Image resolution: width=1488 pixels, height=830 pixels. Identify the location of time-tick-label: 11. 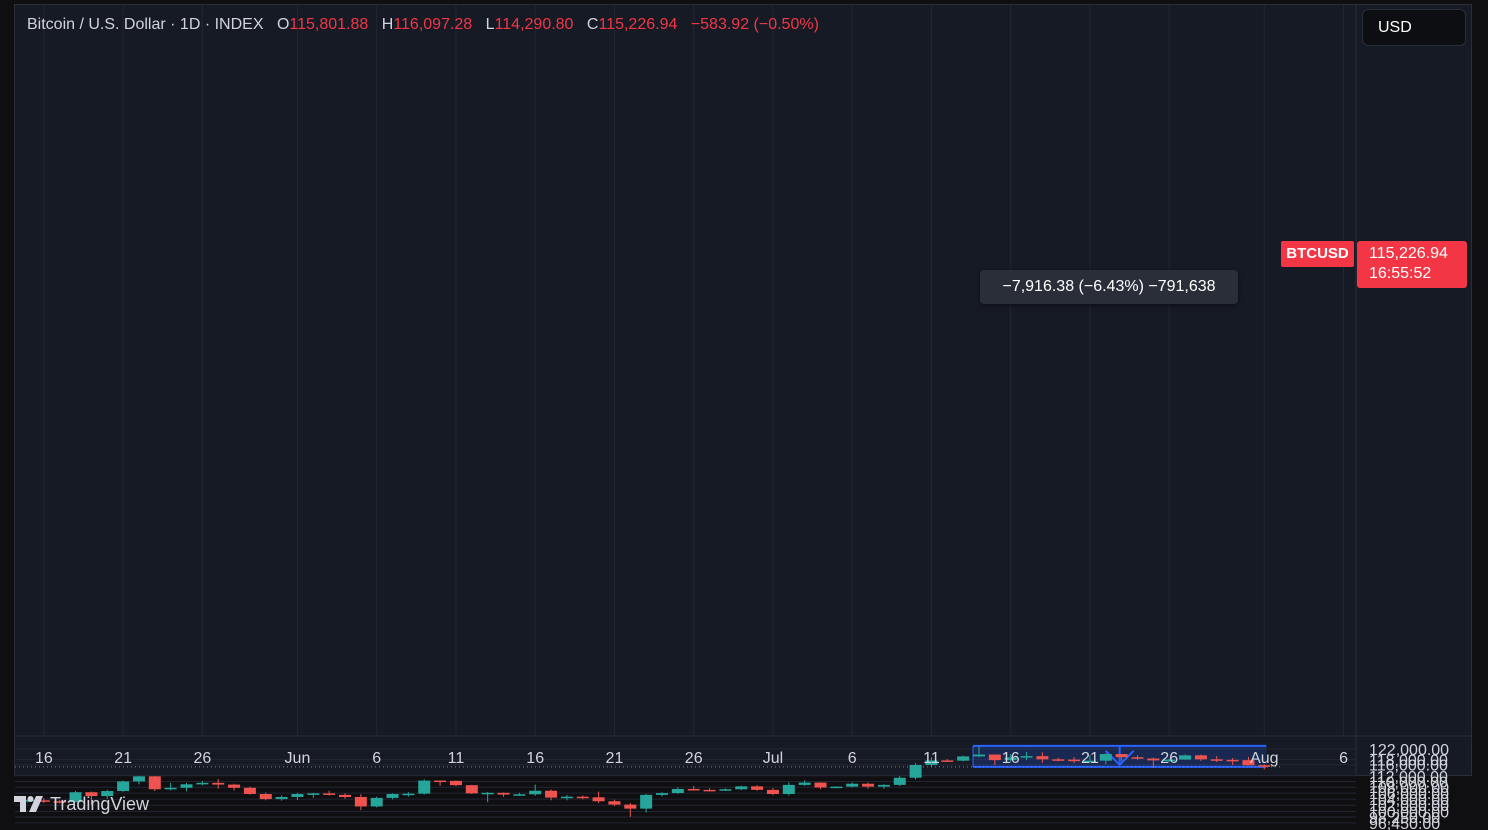
(456, 758).